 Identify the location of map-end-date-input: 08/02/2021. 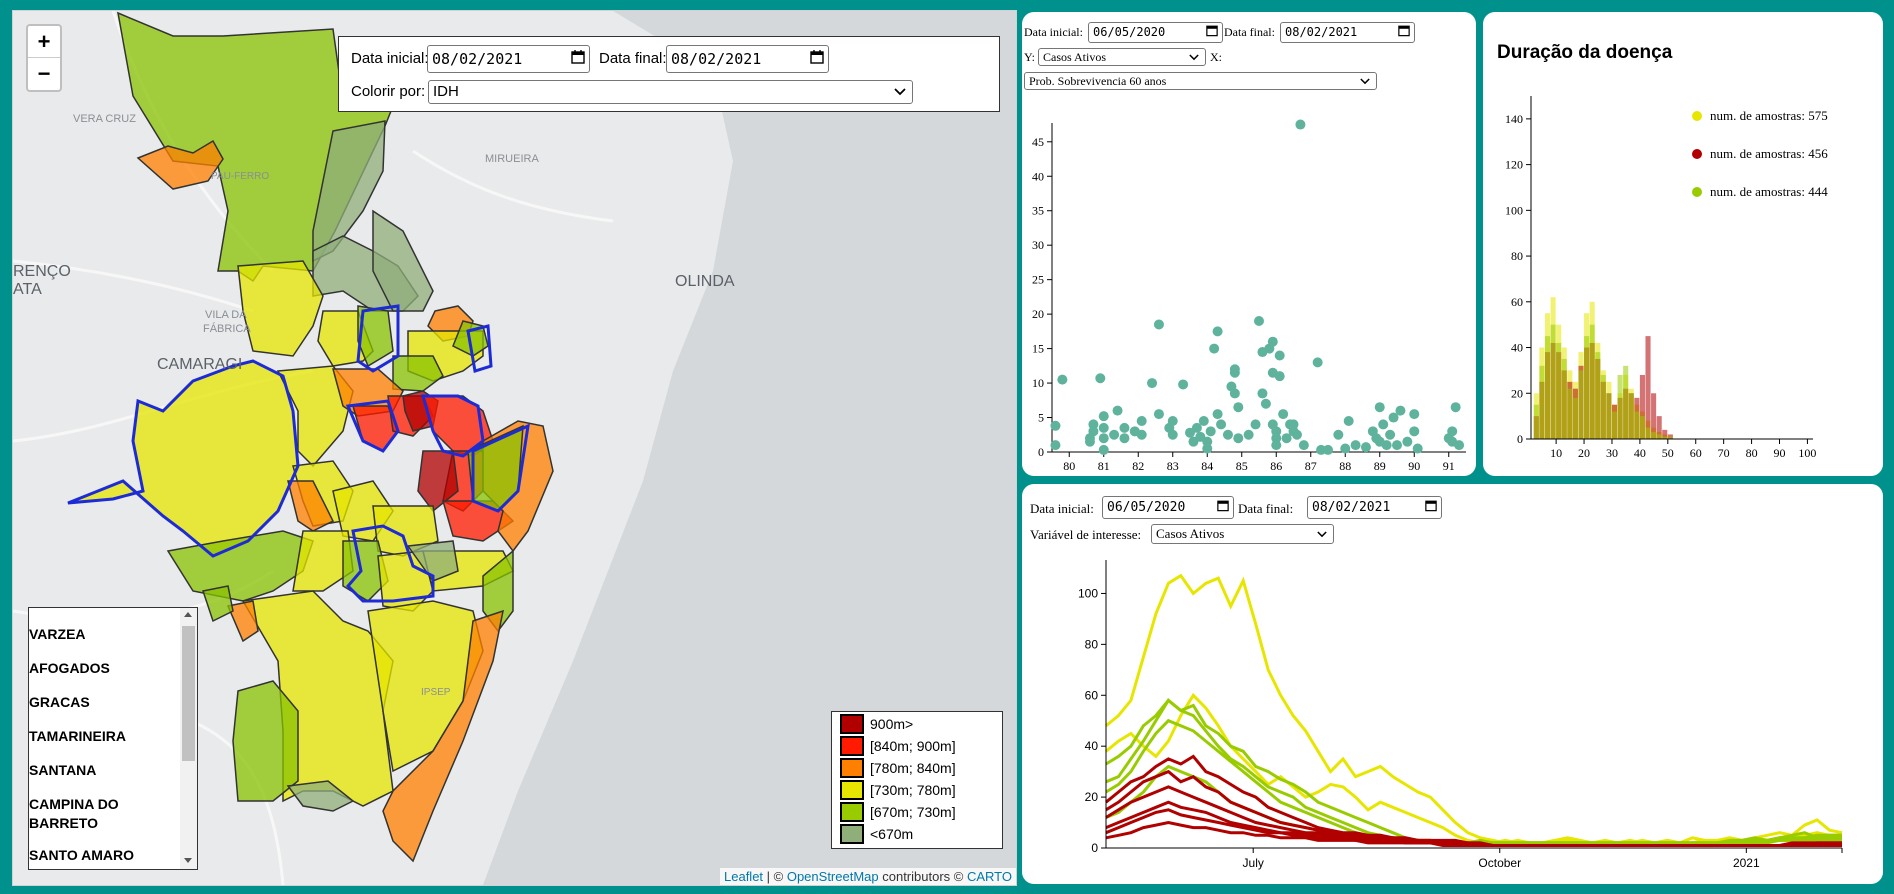
(747, 59).